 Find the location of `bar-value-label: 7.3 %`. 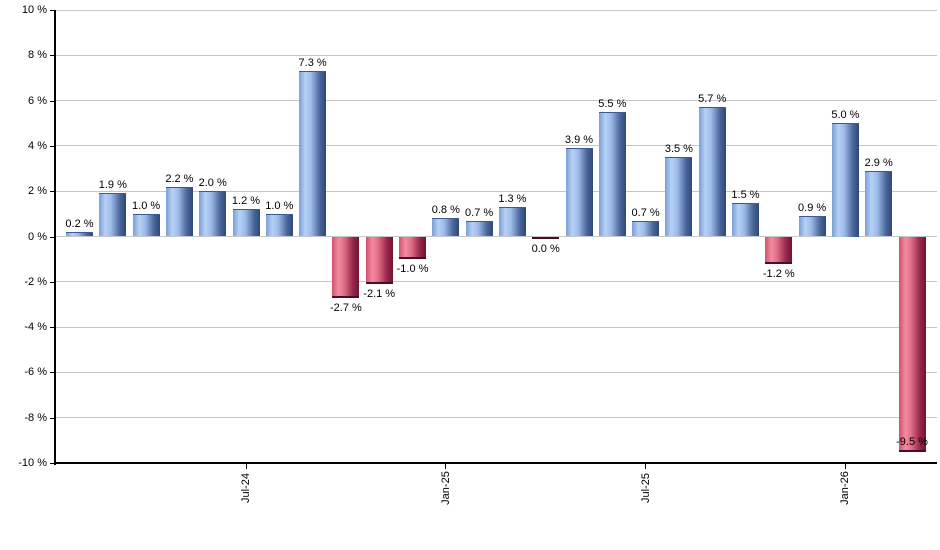

bar-value-label: 7.3 % is located at coordinates (312, 63).